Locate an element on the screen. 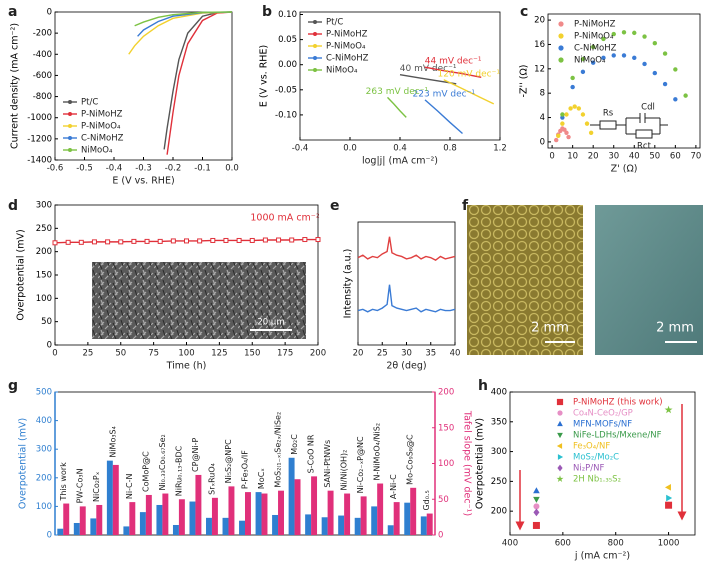 This screenshot has height=567, width=710. x-tick-label: 50 is located at coordinates (654, 157).